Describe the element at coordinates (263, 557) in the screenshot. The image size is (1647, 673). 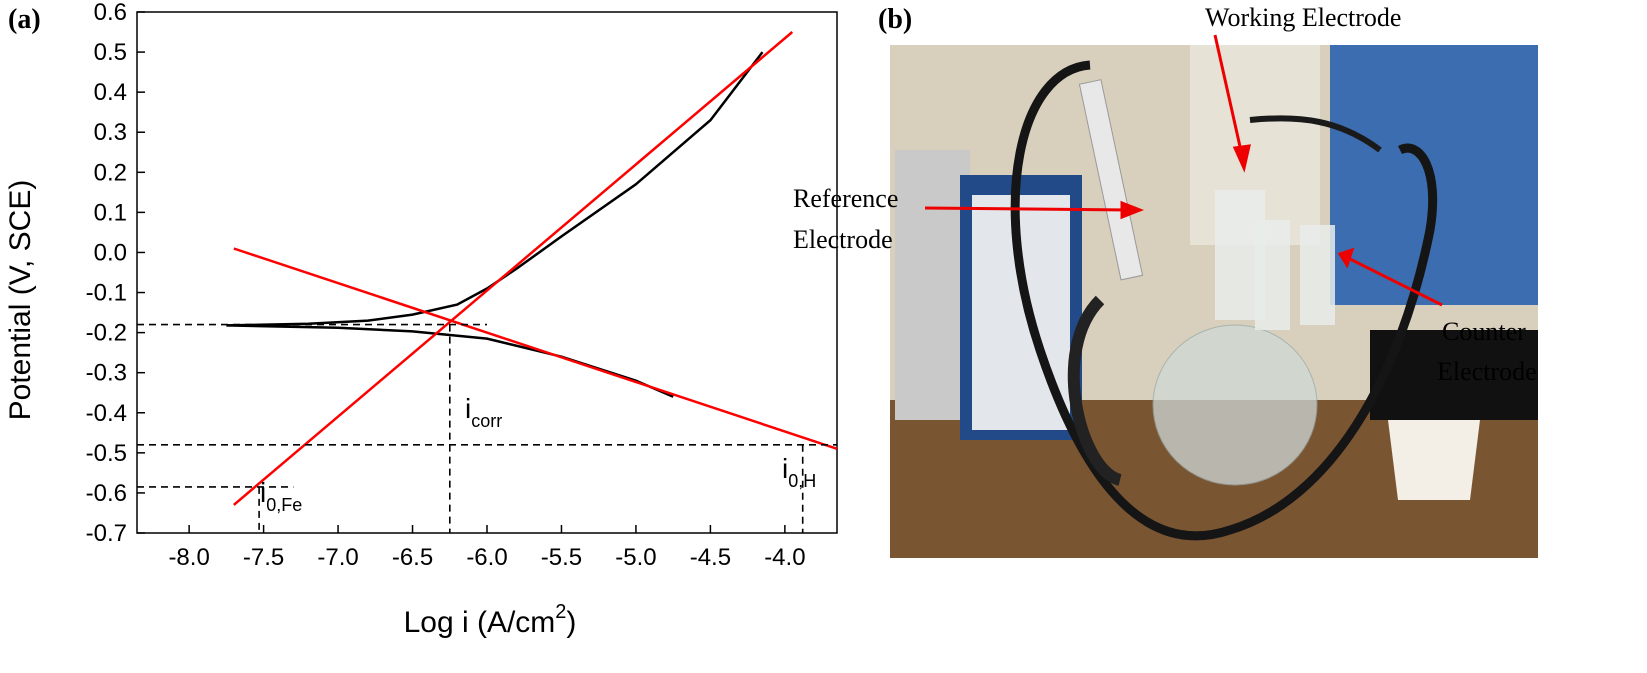
I see `x-tick-label: -7.5` at that location.